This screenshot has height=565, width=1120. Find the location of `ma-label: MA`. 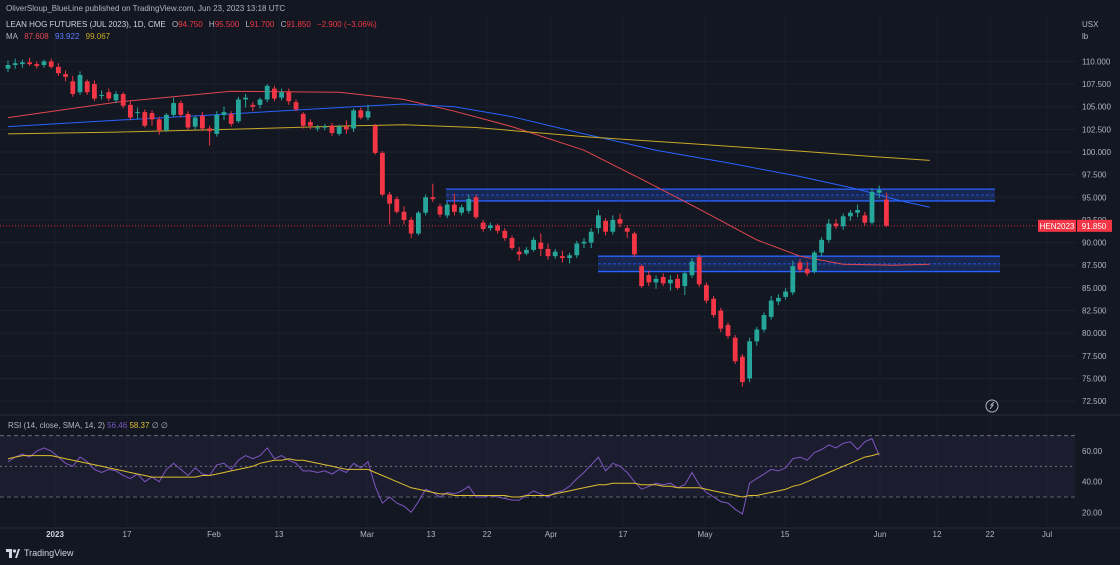

ma-label: MA is located at coordinates (12, 36).